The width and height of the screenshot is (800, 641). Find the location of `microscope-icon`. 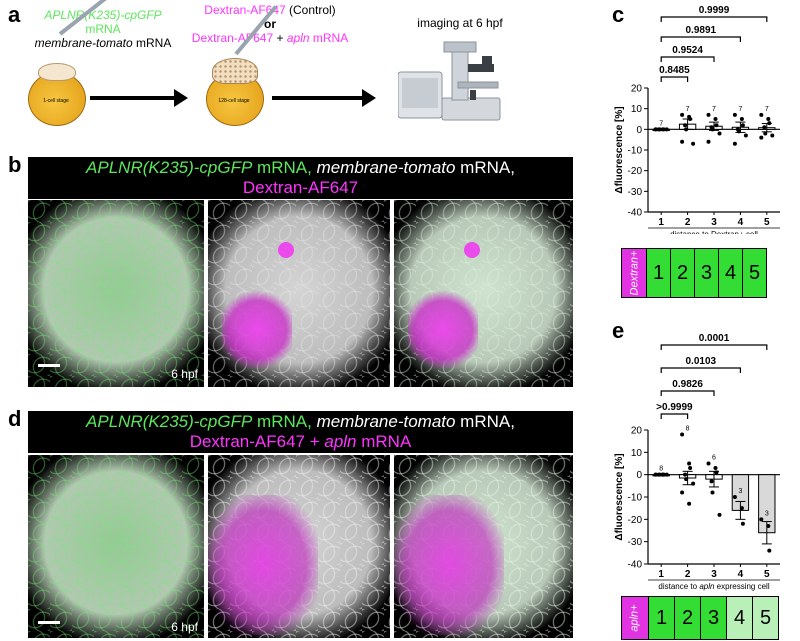

microscope-icon is located at coordinates (451, 83).